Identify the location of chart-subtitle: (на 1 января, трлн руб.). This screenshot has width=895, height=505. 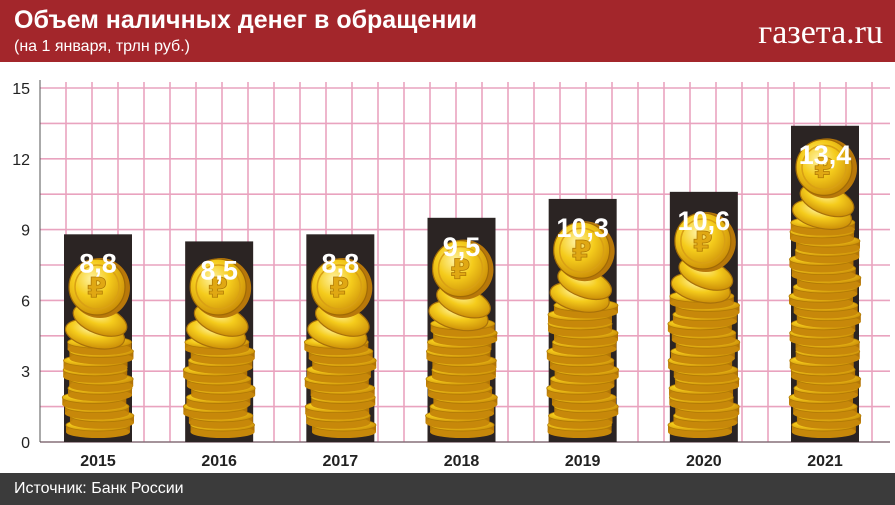
(102, 46).